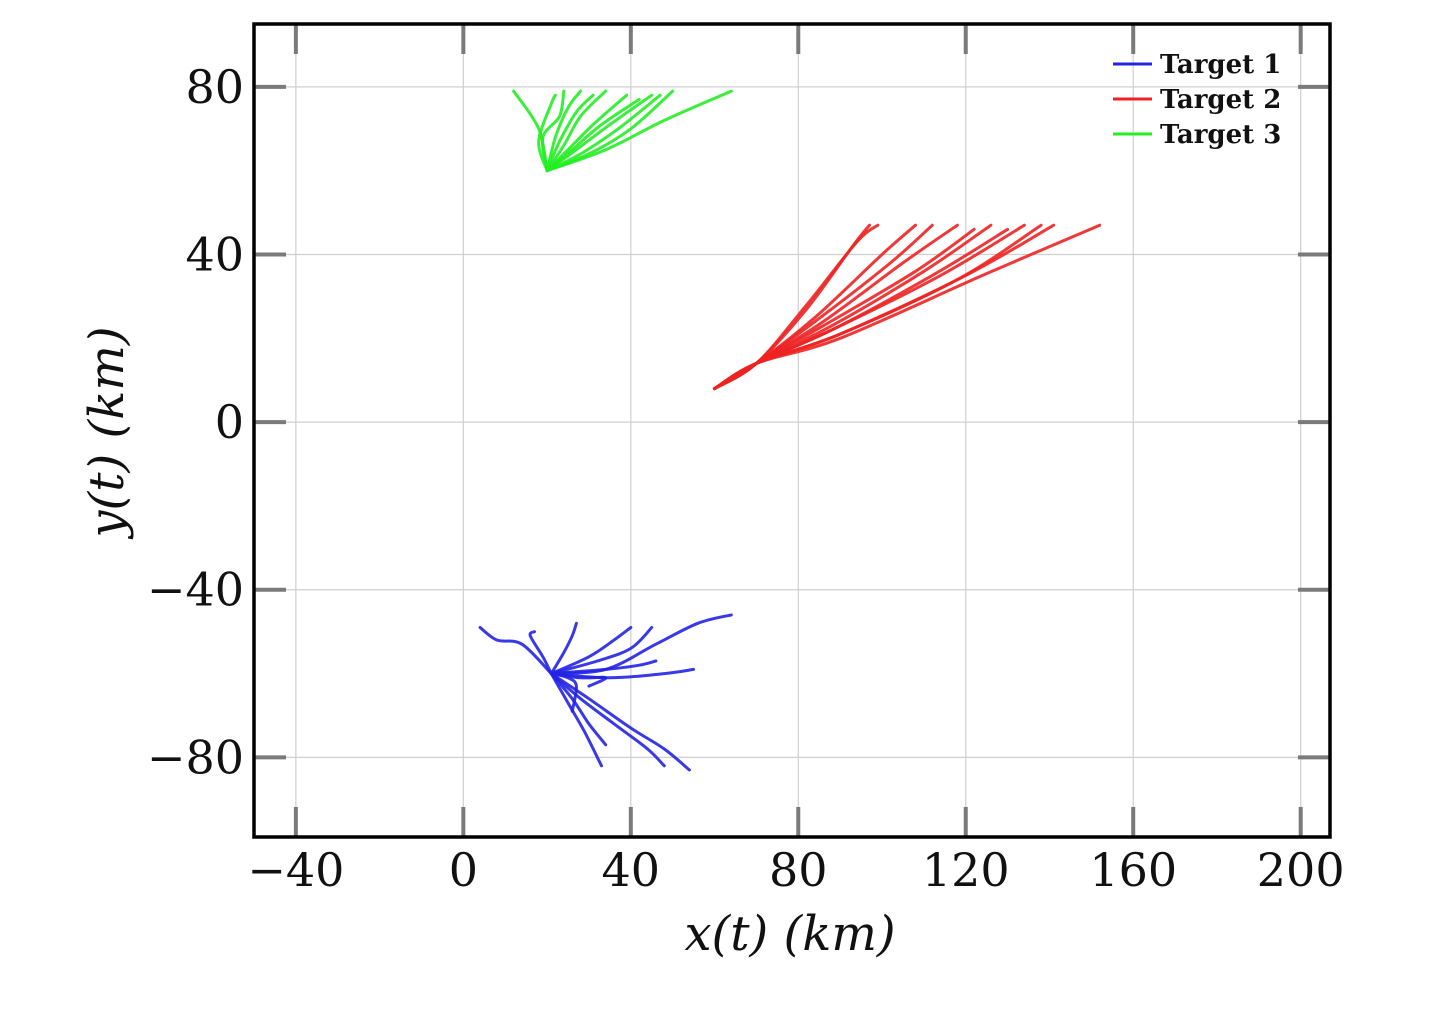  Describe the element at coordinates (214, 254) in the screenshot. I see `y-tick-label: 40` at that location.